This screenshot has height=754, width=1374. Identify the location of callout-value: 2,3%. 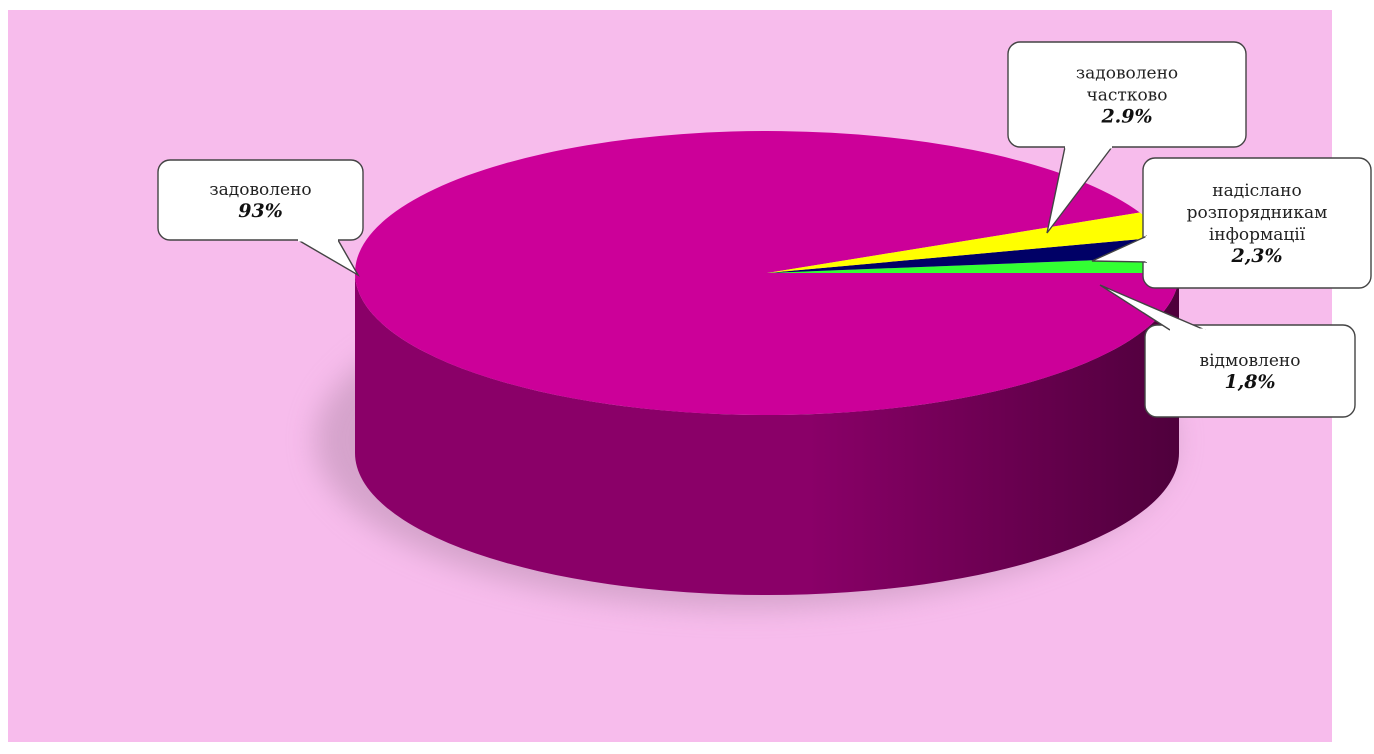
(1256, 256).